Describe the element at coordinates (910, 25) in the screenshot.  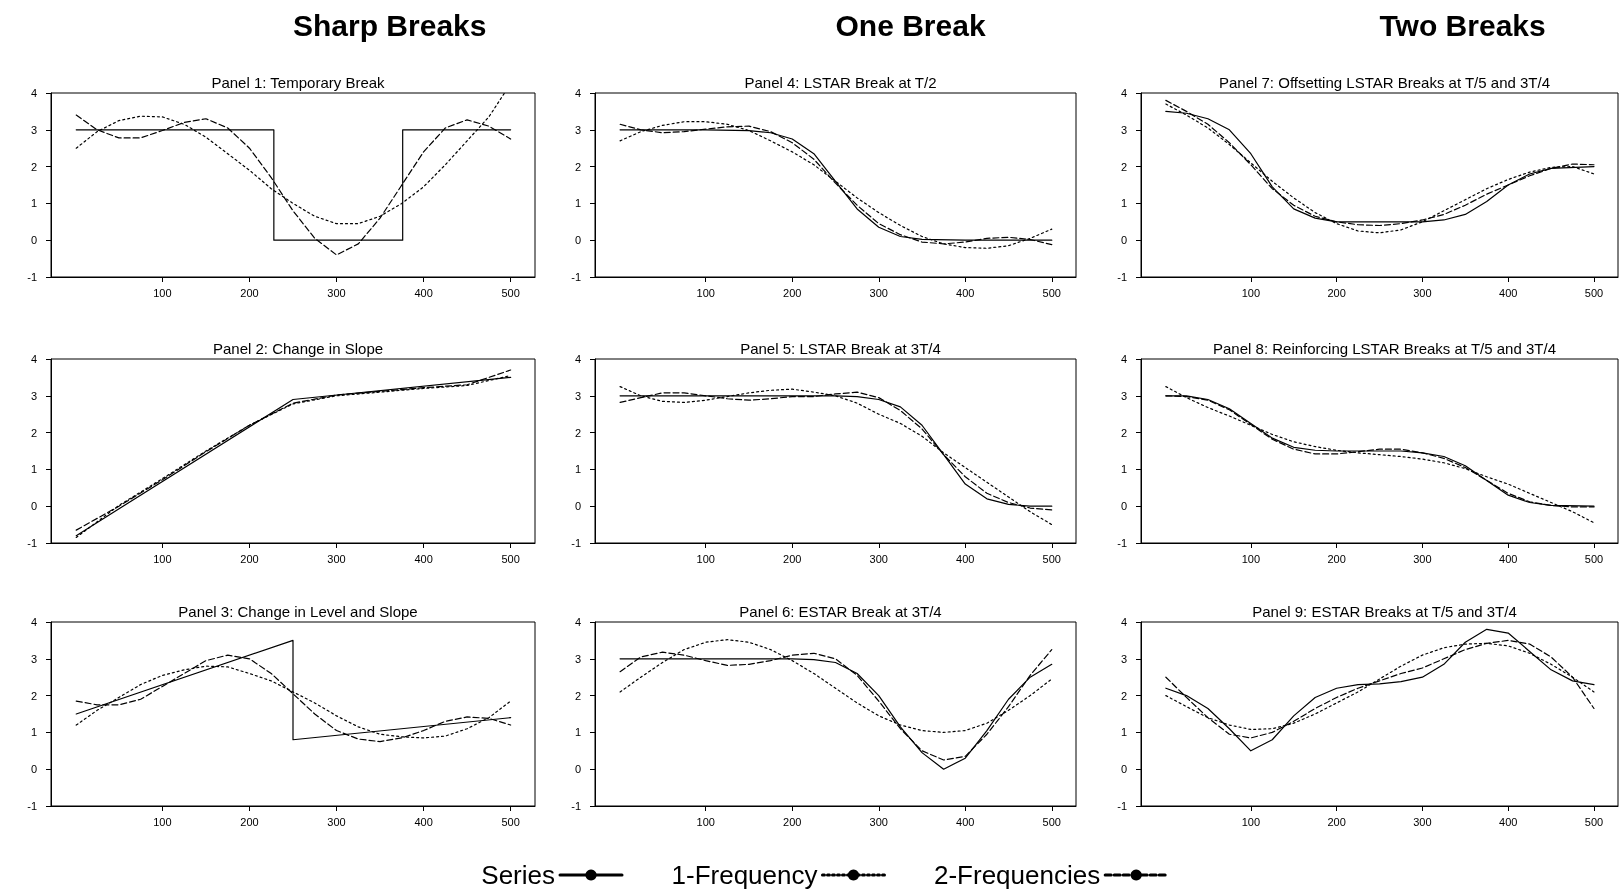
I see `text: One Break` at that location.